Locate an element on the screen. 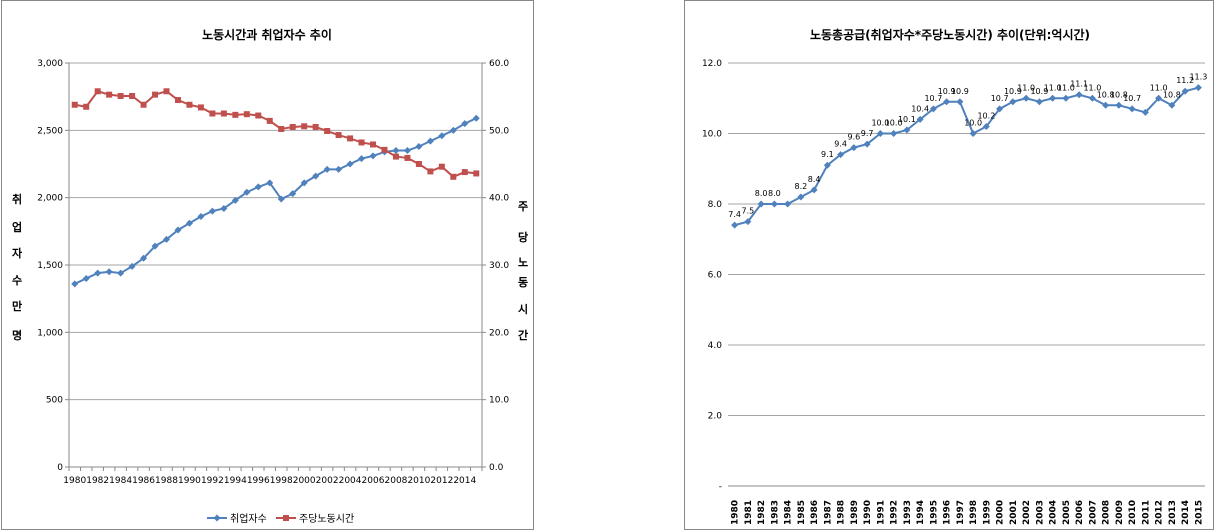 The image size is (1214, 530). y-axis-title-left-char: 업 is located at coordinates (17, 227).